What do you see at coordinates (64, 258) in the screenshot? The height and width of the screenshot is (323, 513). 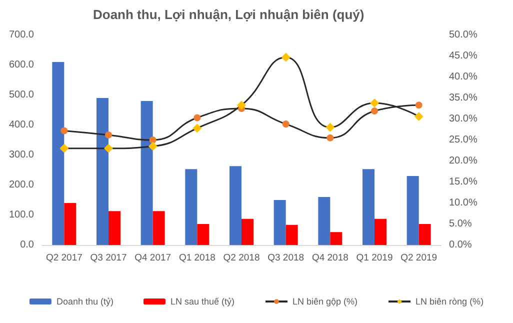 I see `x-tick-label: Q2 2017` at bounding box center [64, 258].